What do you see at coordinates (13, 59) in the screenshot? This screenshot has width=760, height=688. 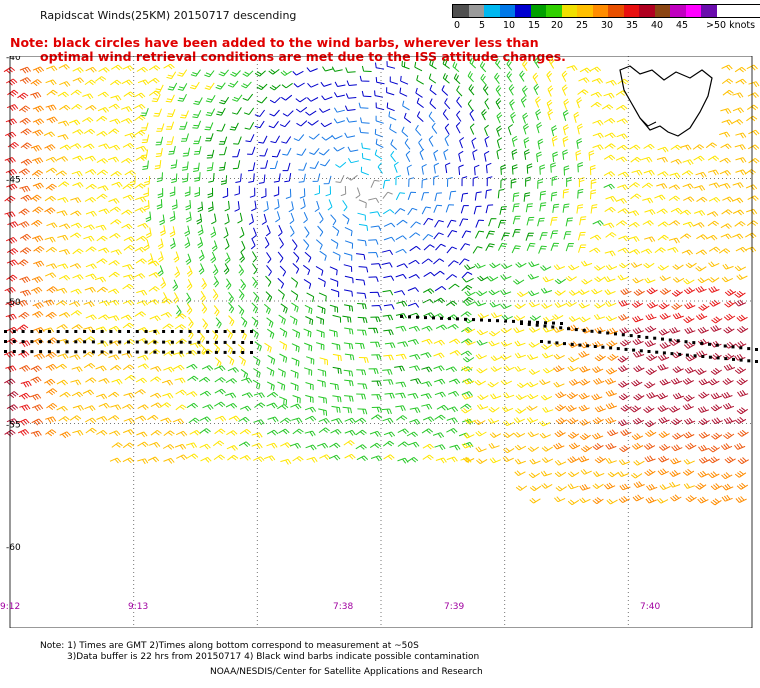 I see `latitude-label: -40` at bounding box center [13, 59].